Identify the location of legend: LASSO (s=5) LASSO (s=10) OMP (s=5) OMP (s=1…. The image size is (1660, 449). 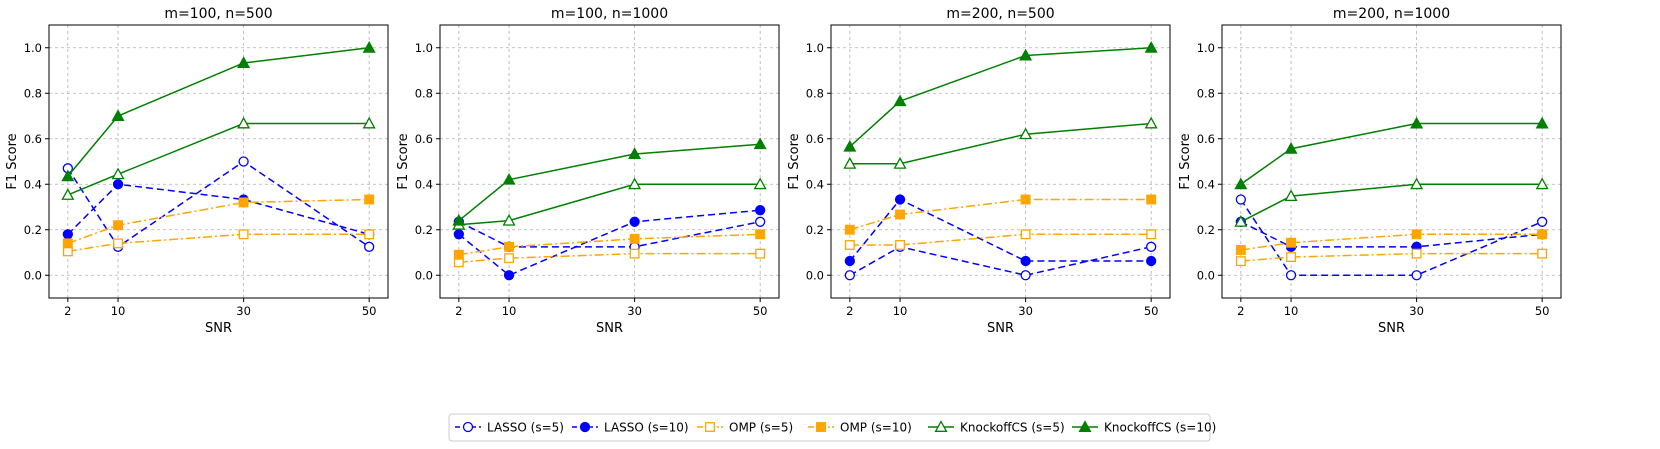
(832, 427).